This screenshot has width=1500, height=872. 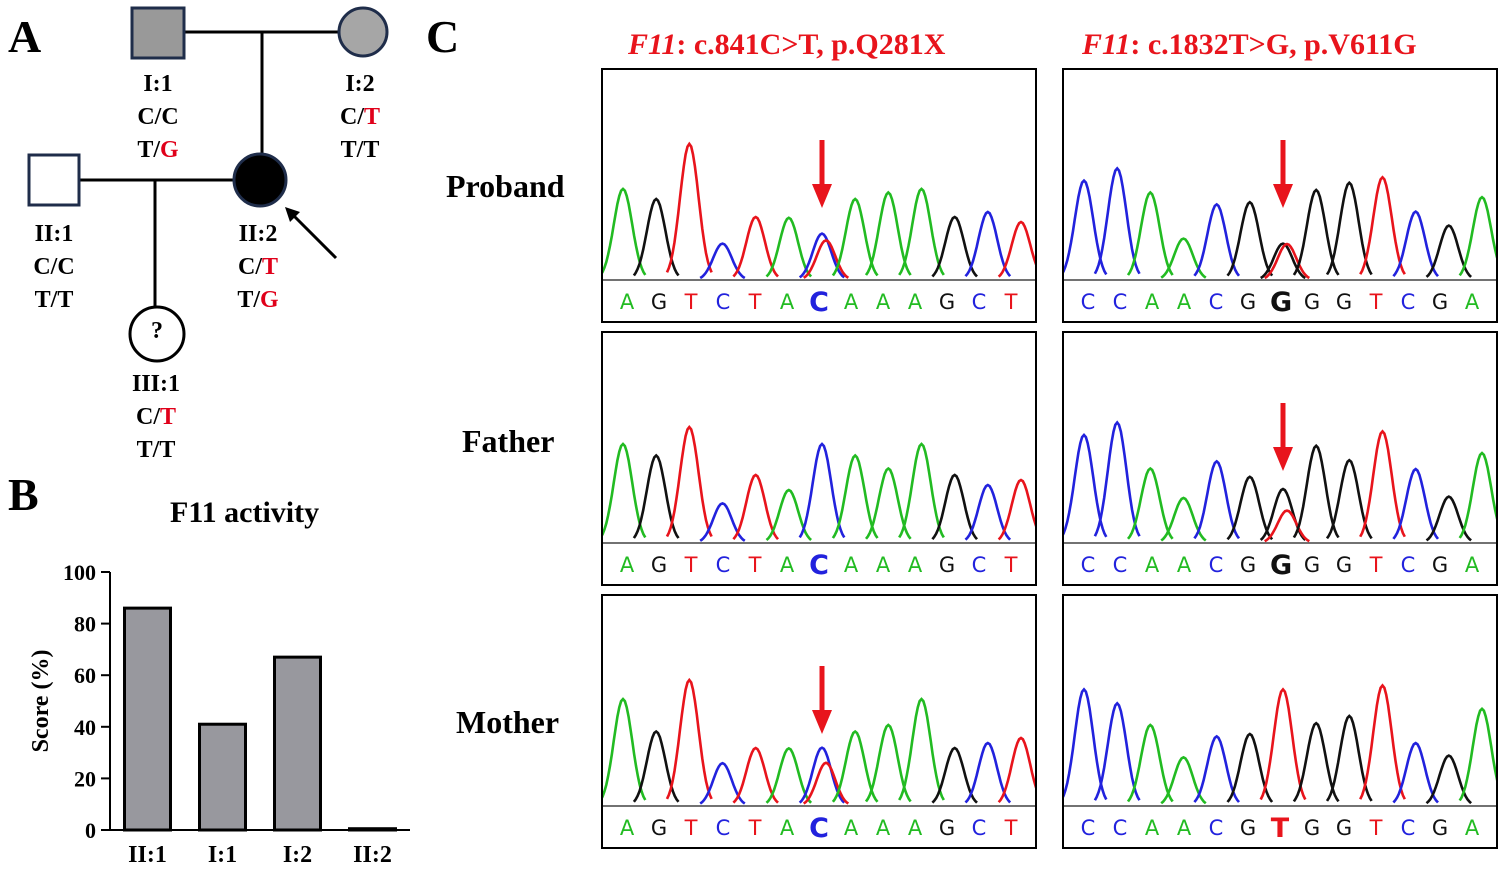 What do you see at coordinates (158, 33) in the screenshot?
I see `pedigree-male-i1` at bounding box center [158, 33].